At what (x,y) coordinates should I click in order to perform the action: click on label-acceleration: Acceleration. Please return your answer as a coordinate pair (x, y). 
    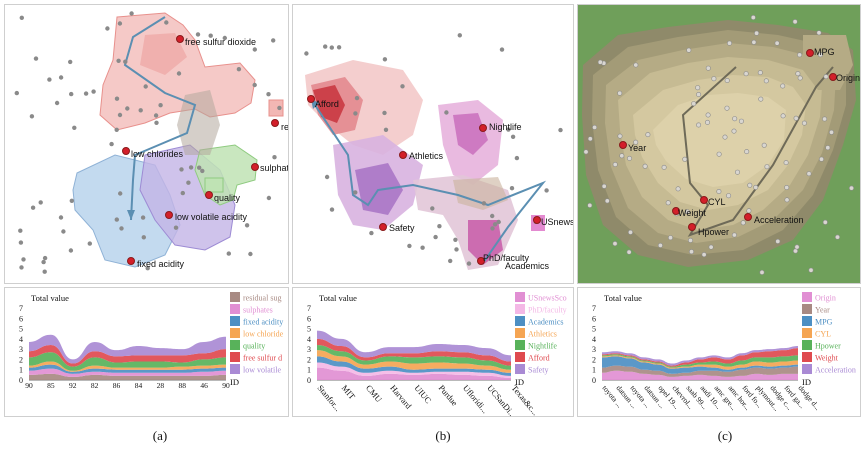
    Looking at the image, I should click on (779, 220).